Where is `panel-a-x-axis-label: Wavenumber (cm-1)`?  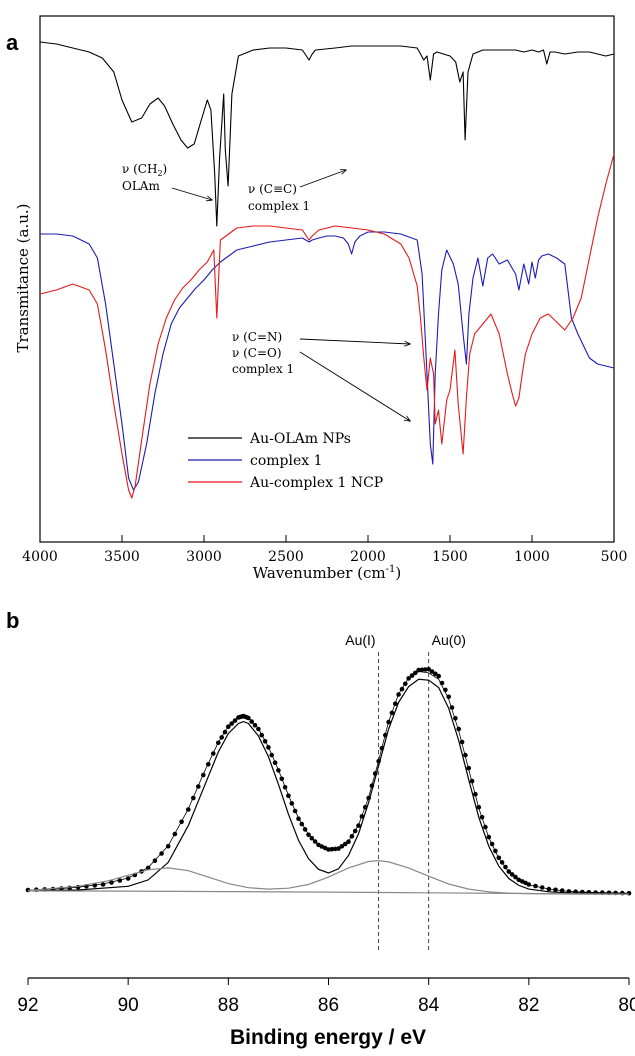
panel-a-x-axis-label: Wavenumber (cm-1) is located at coordinates (327, 573).